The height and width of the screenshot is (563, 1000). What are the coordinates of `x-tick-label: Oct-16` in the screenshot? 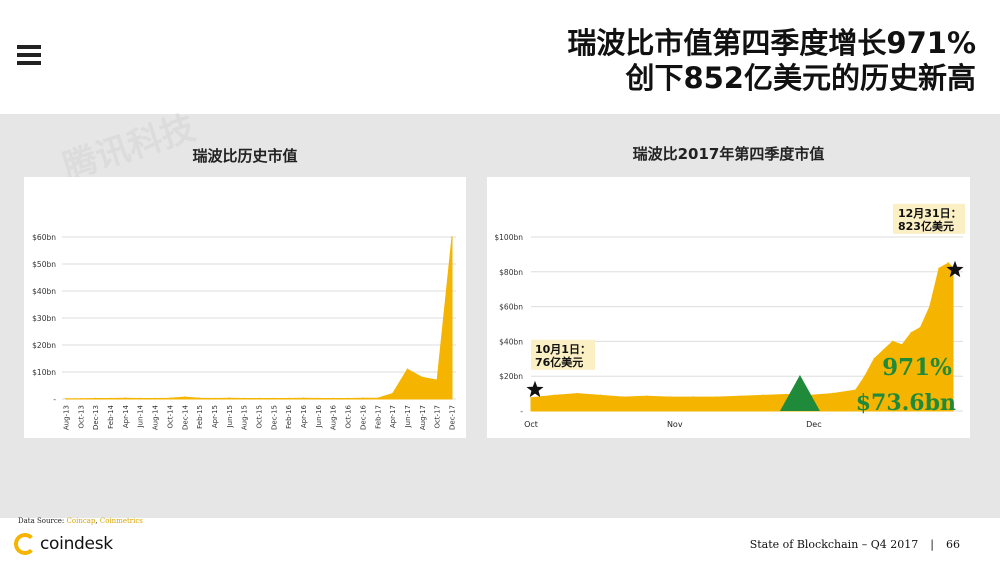 It's located at (349, 416).